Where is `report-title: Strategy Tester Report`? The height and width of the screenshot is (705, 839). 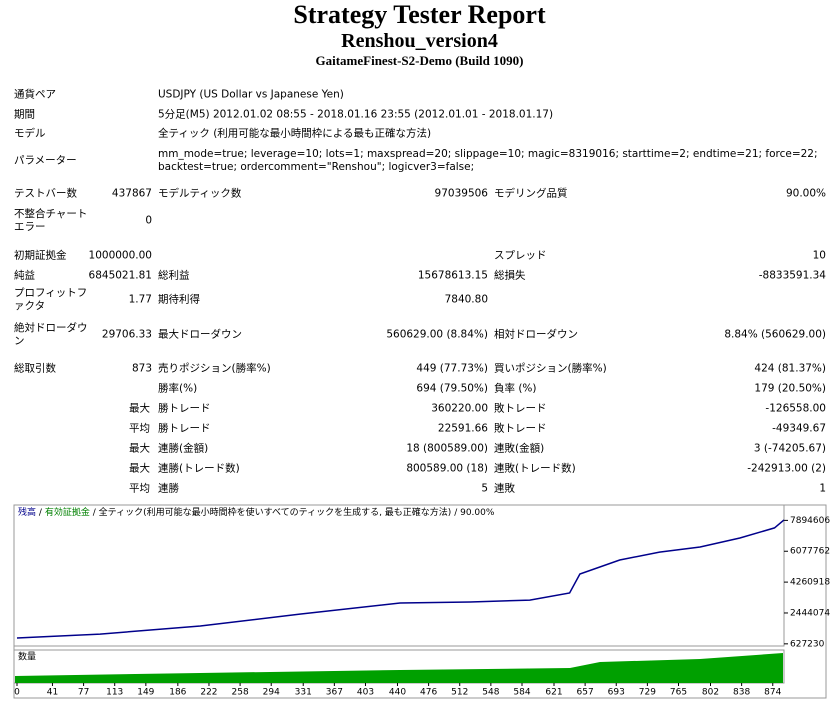
report-title: Strategy Tester Report is located at coordinates (419, 14).